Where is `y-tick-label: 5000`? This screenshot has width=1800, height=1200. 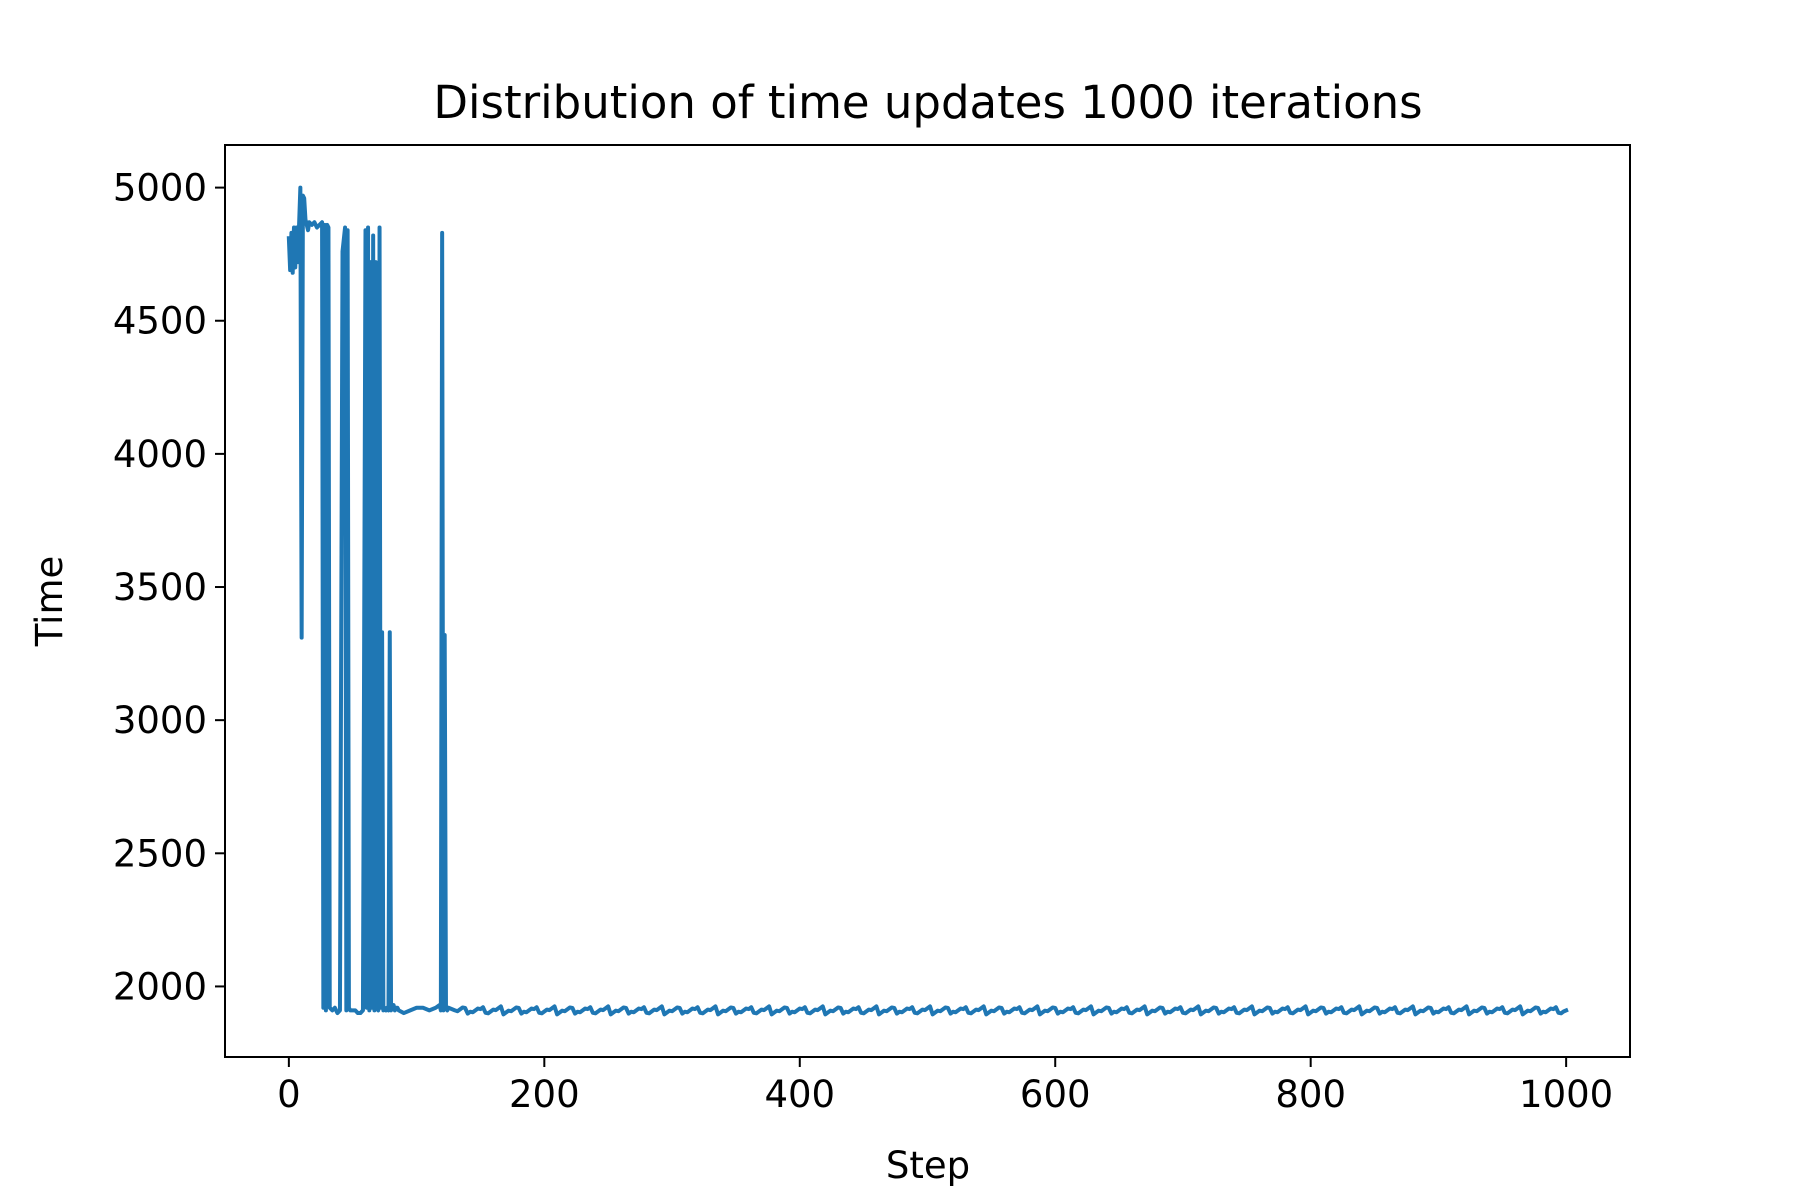 y-tick-label: 5000 is located at coordinates (160, 188).